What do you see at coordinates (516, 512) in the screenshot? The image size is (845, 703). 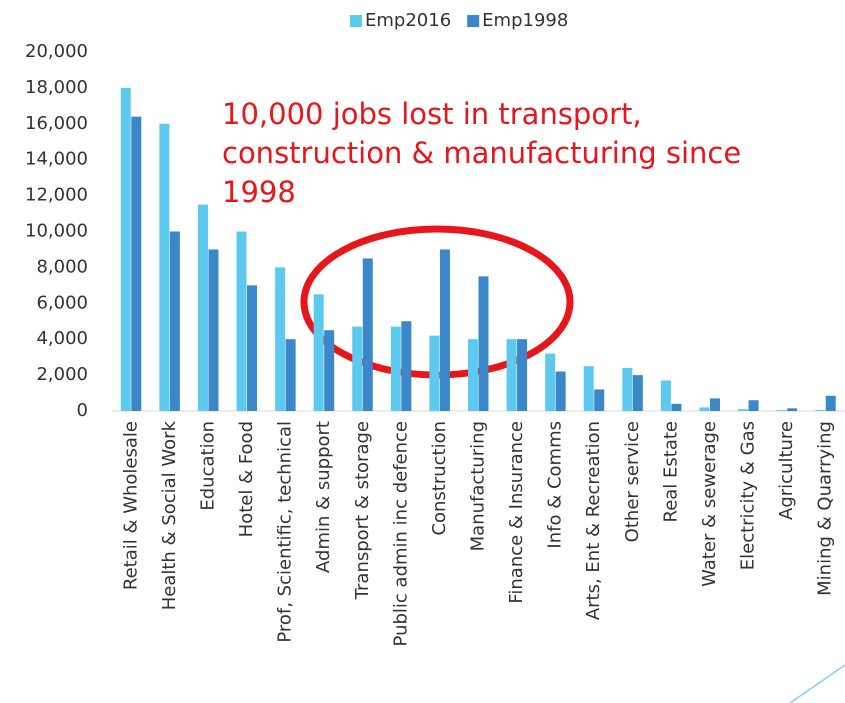 I see `x-tick-label: Finance & Insurance` at bounding box center [516, 512].